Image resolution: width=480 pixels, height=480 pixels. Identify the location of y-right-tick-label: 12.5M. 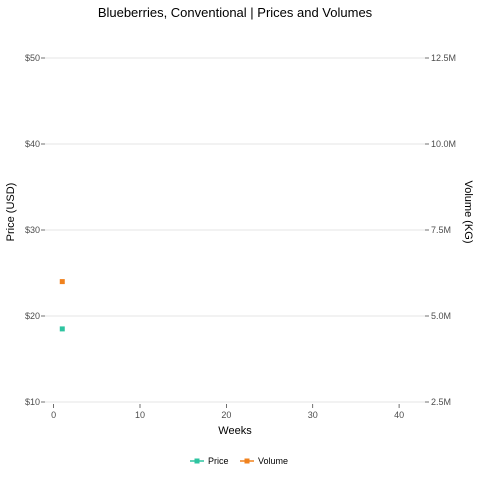
(443, 58).